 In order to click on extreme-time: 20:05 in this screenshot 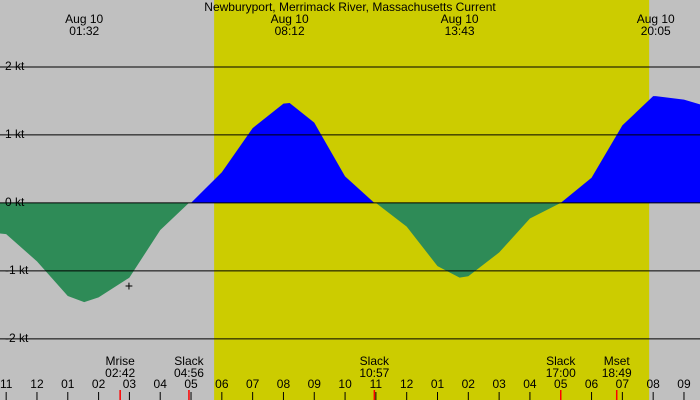, I will do `click(656, 31)`.